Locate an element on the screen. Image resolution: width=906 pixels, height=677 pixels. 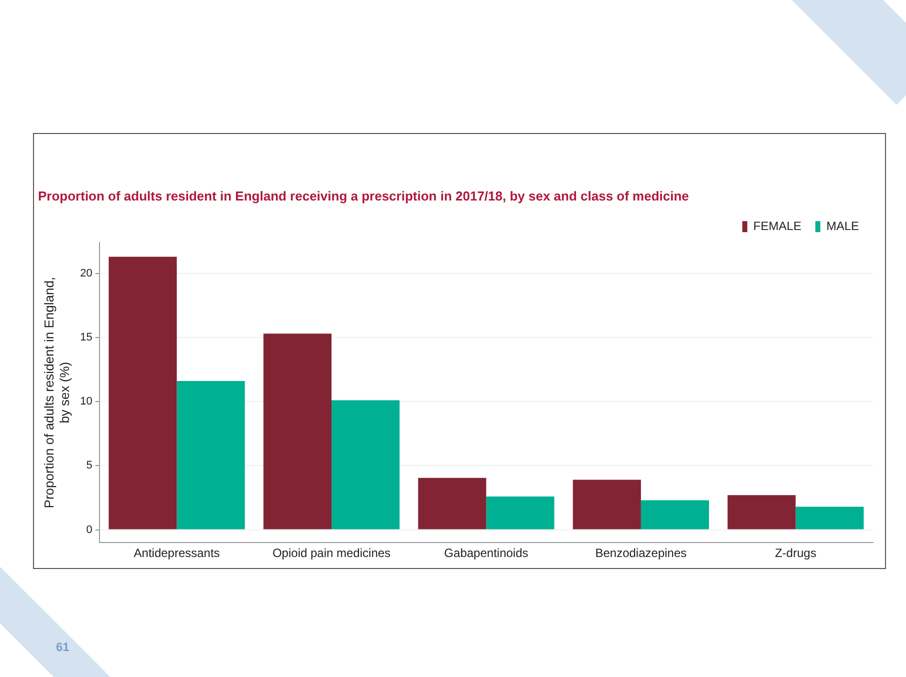
x-tick-label: Opioid pain medicines is located at coordinates (331, 553).